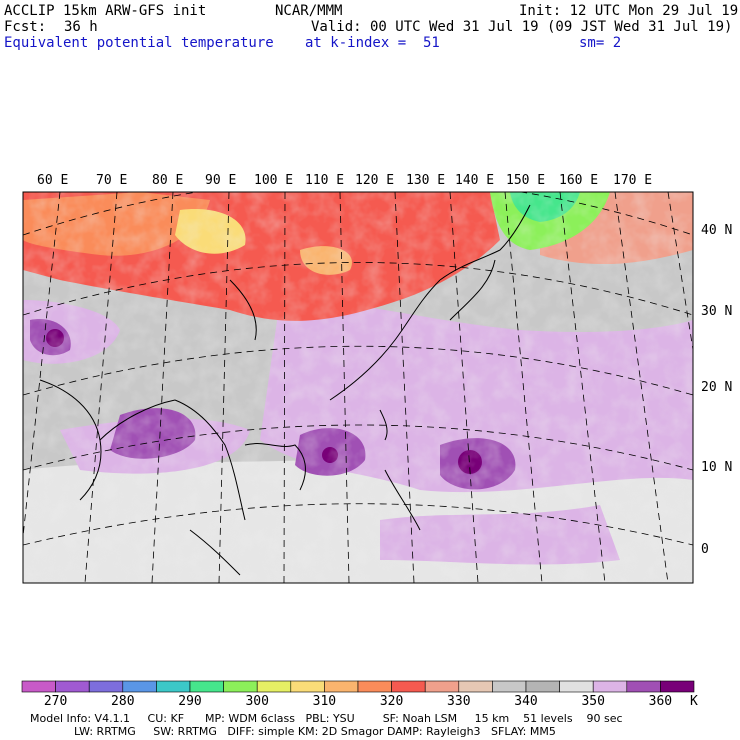  What do you see at coordinates (578, 180) in the screenshot?
I see `longitude-label: 160 E` at bounding box center [578, 180].